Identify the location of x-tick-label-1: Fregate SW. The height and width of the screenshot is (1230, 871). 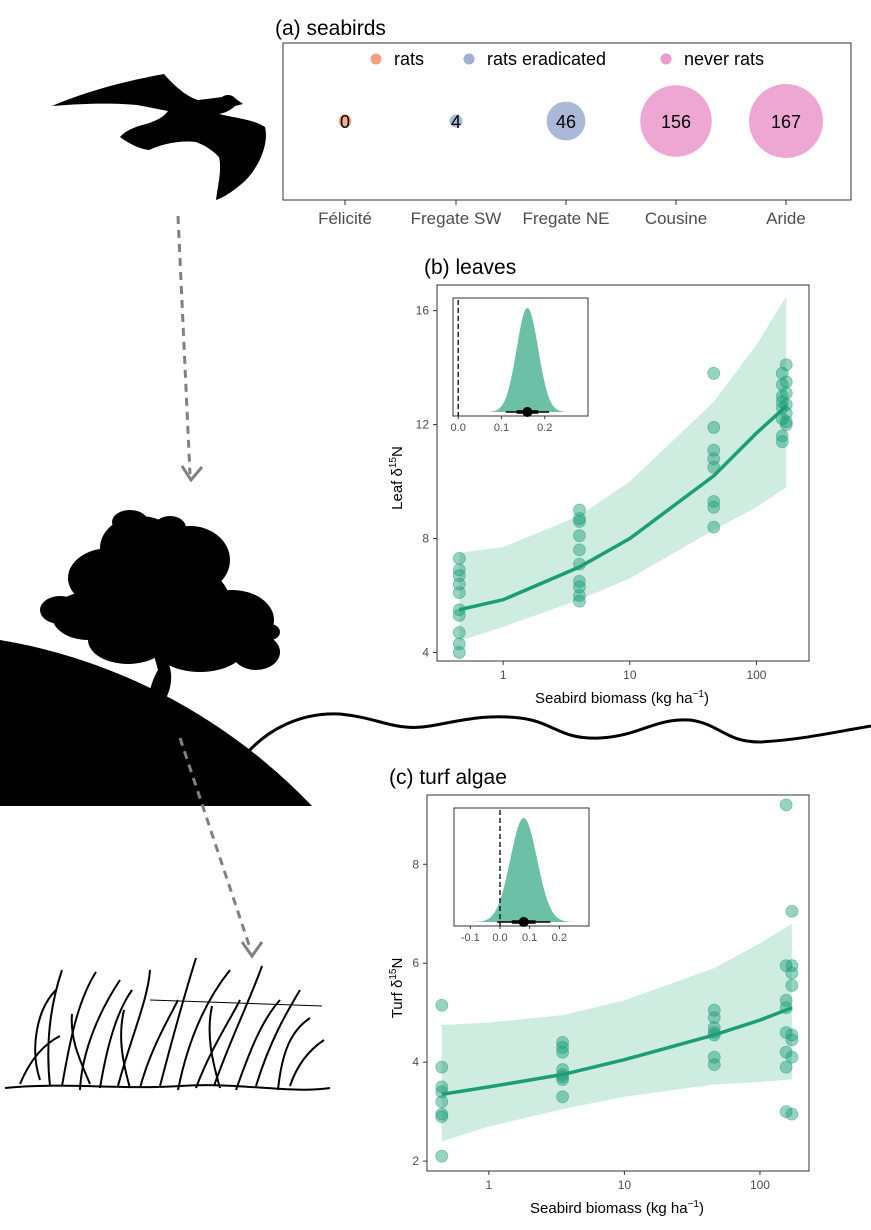
(456, 218).